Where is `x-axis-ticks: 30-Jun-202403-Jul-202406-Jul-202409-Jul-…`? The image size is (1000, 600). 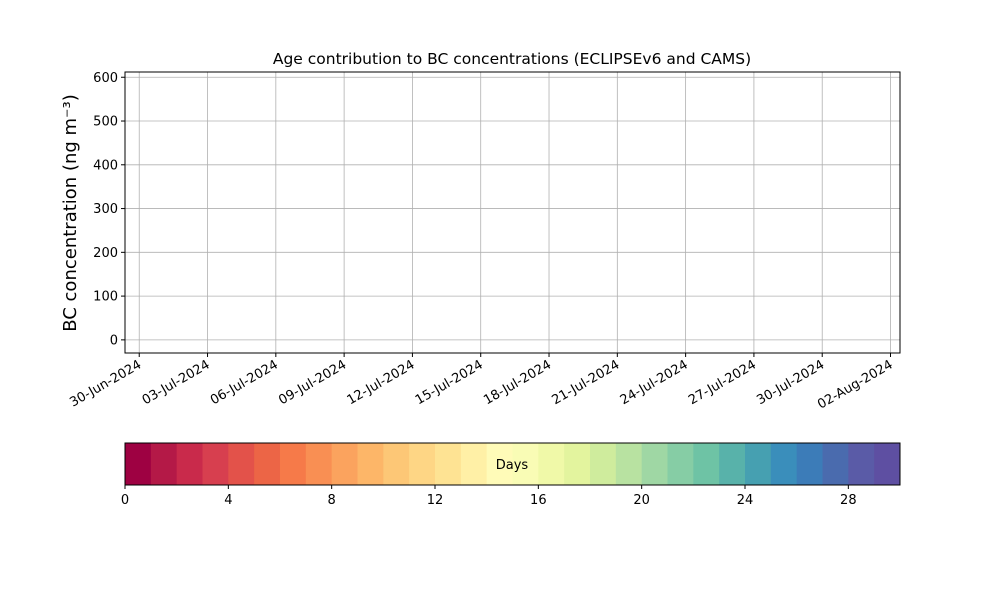 x-axis-ticks: 30-Jun-202403-Jul-202406-Jul-202409-Jul-… is located at coordinates (481, 383).